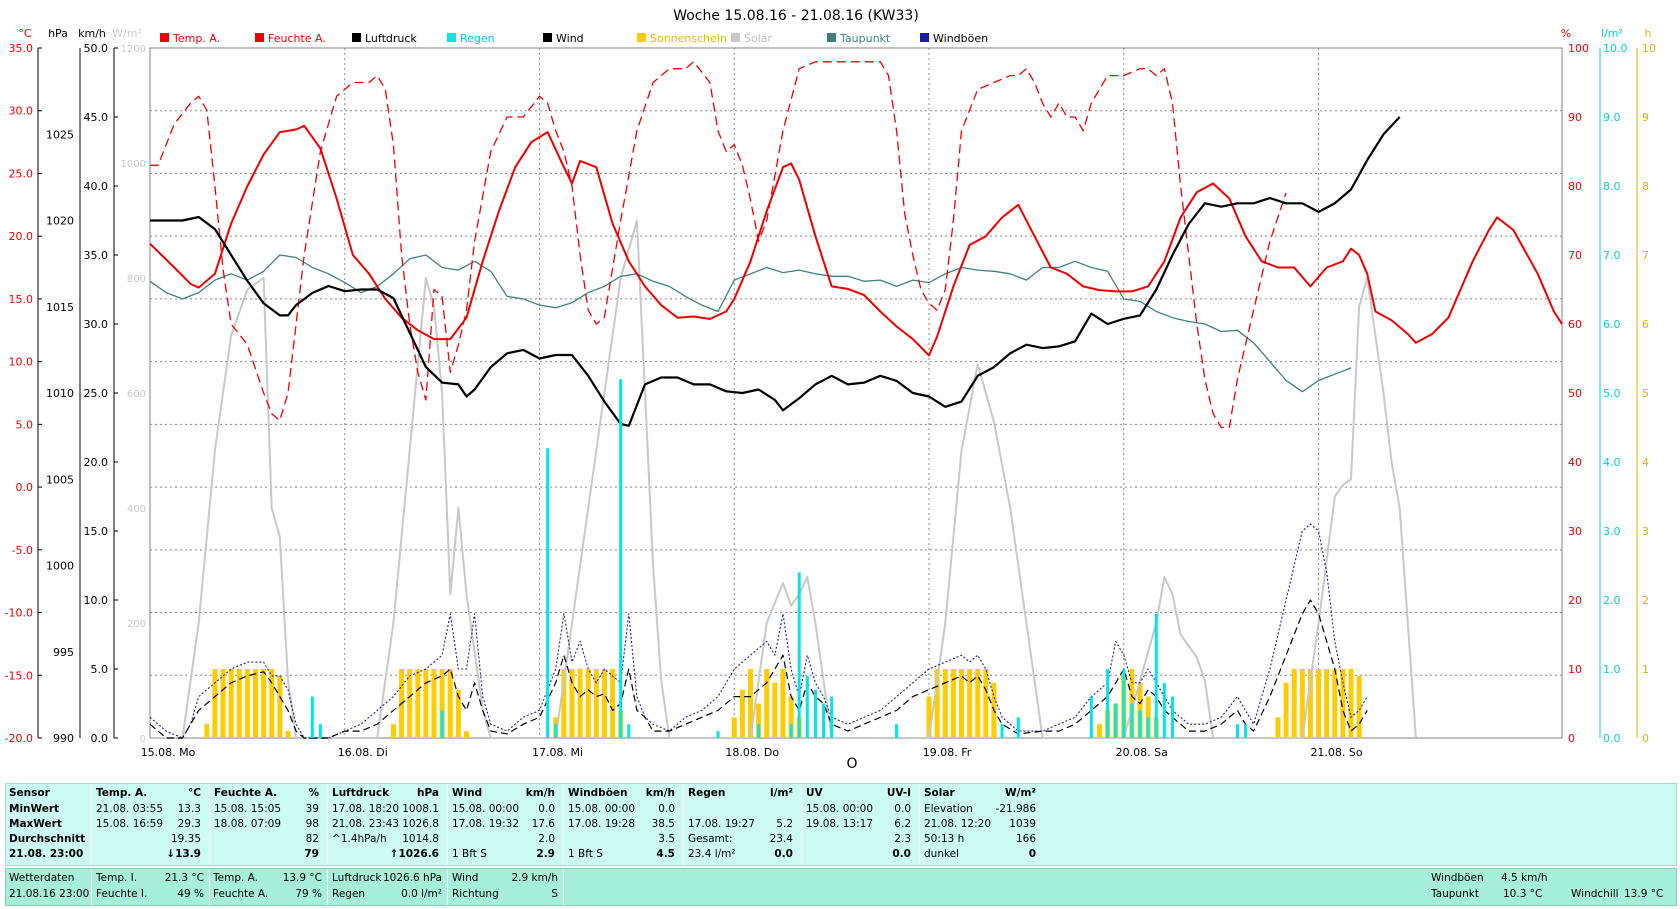  Describe the element at coordinates (1612, 393) in the screenshot. I see `axis-lm2-tick: 5.0` at that location.